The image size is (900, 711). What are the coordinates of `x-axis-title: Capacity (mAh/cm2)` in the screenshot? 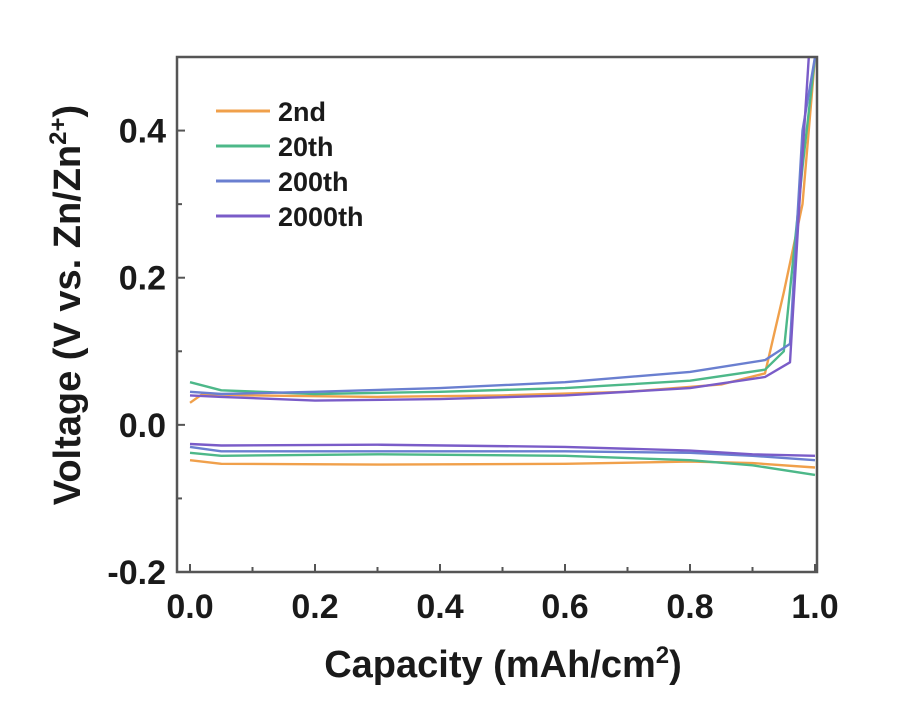 It's located at (503, 664).